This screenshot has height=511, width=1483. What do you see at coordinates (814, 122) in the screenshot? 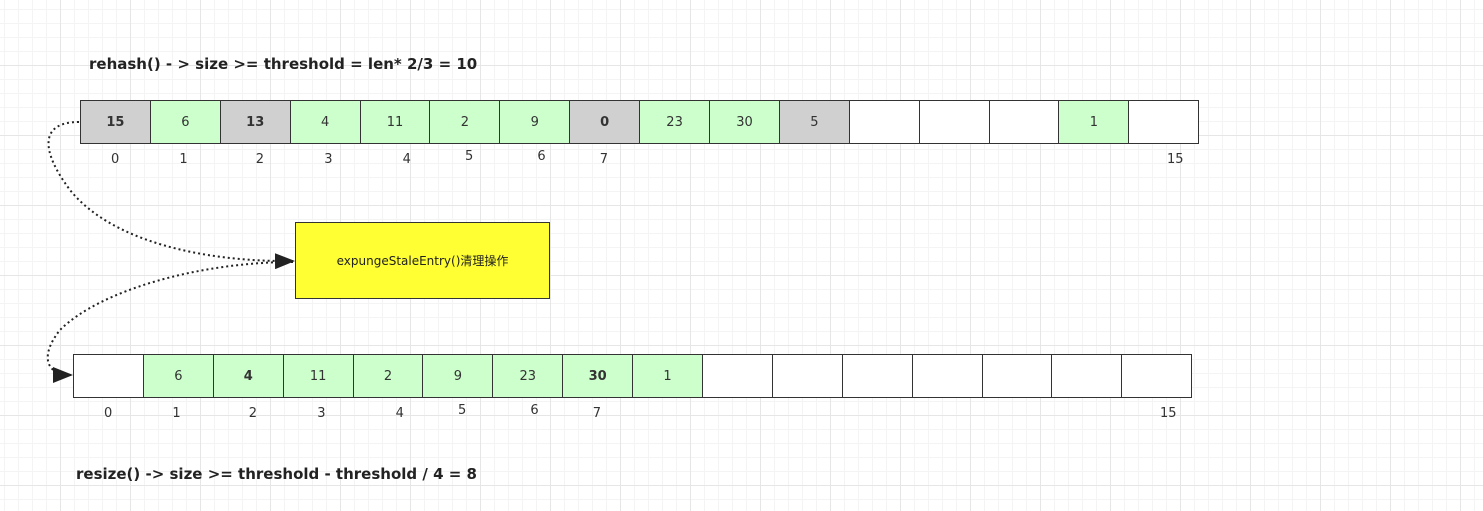
I see `array-slot: 5` at bounding box center [814, 122].